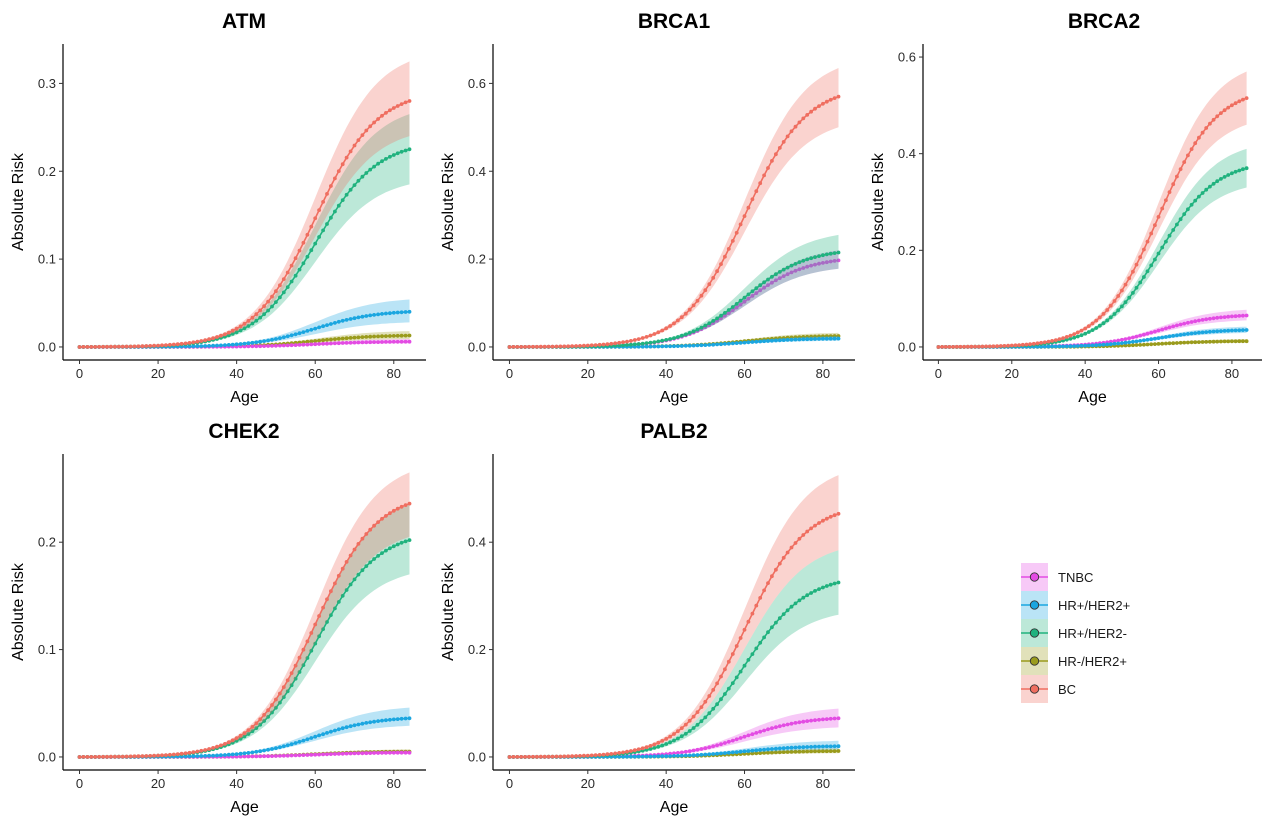 Image resolution: width=1282 pixels, height=816 pixels. Describe the element at coordinates (477, 171) in the screenshot. I see `y-tick-label: 0.4` at that location.